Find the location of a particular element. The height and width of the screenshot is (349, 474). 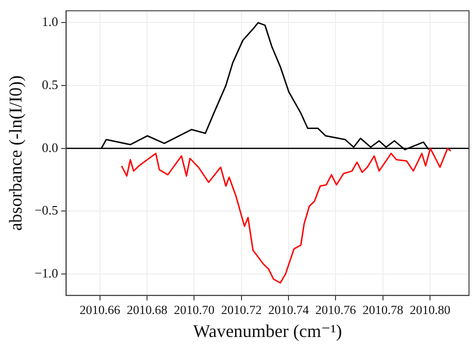

x-tick-label: 2010.74 is located at coordinates (289, 310).